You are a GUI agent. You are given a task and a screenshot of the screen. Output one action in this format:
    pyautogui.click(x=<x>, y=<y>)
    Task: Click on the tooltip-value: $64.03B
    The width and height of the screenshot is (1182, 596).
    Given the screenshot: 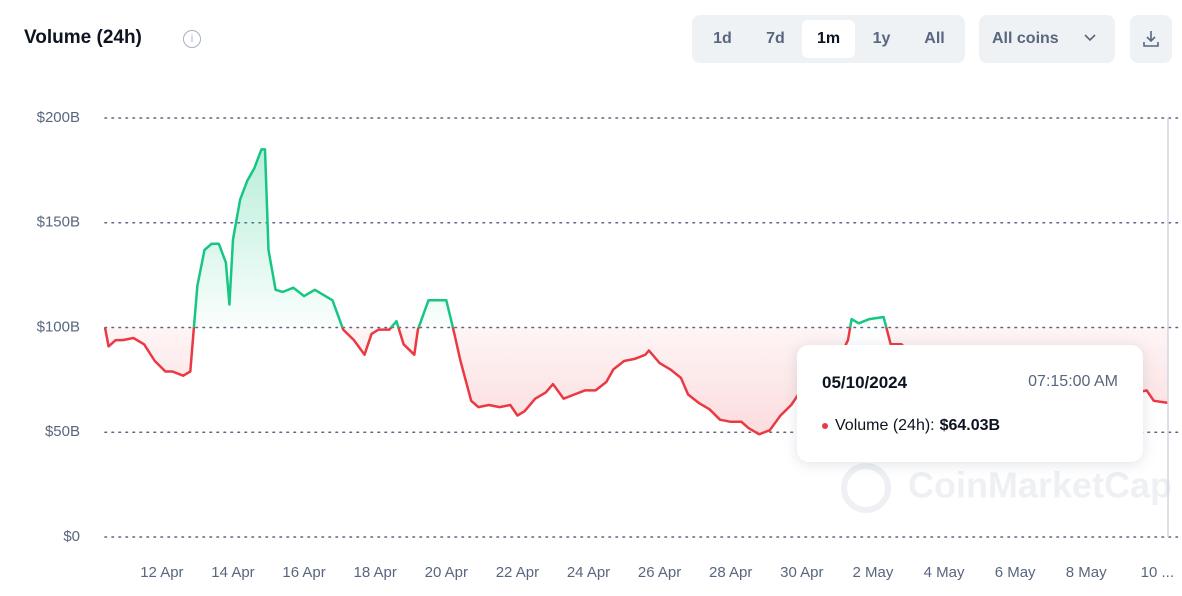 What is the action you would take?
    pyautogui.click(x=970, y=425)
    